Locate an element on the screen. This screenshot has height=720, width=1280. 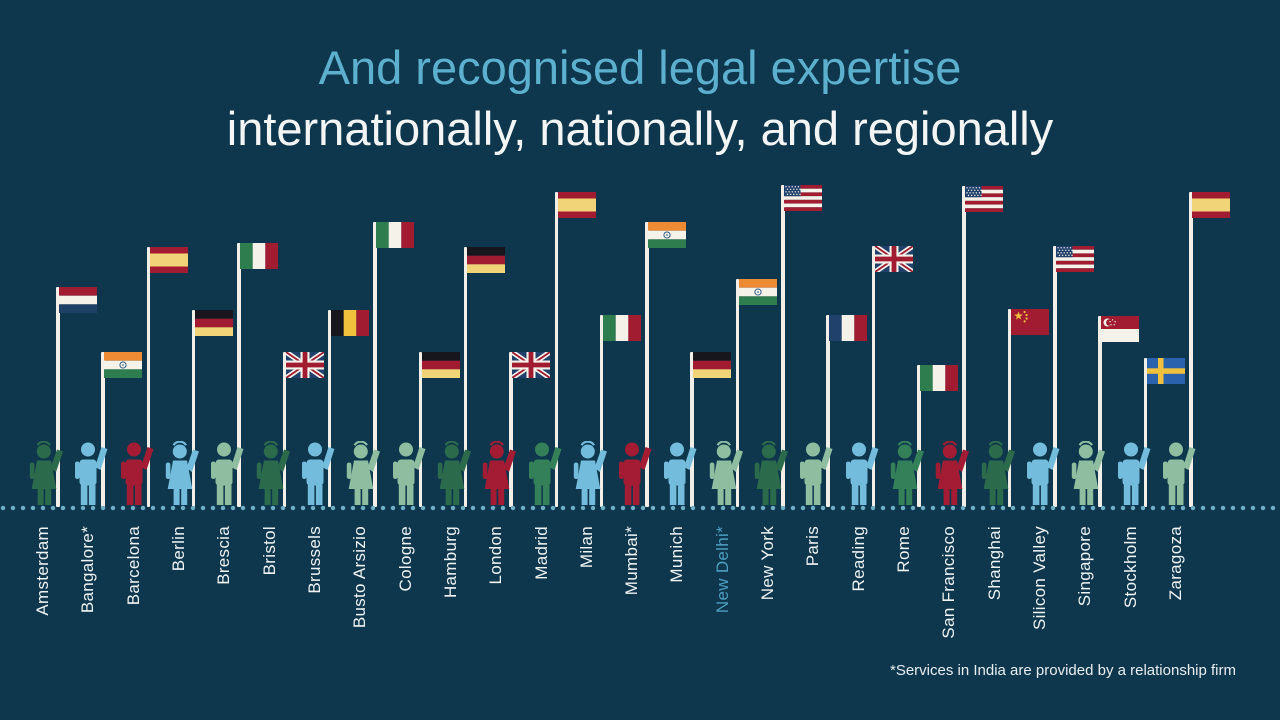
dotted-baseline is located at coordinates (640, 508).